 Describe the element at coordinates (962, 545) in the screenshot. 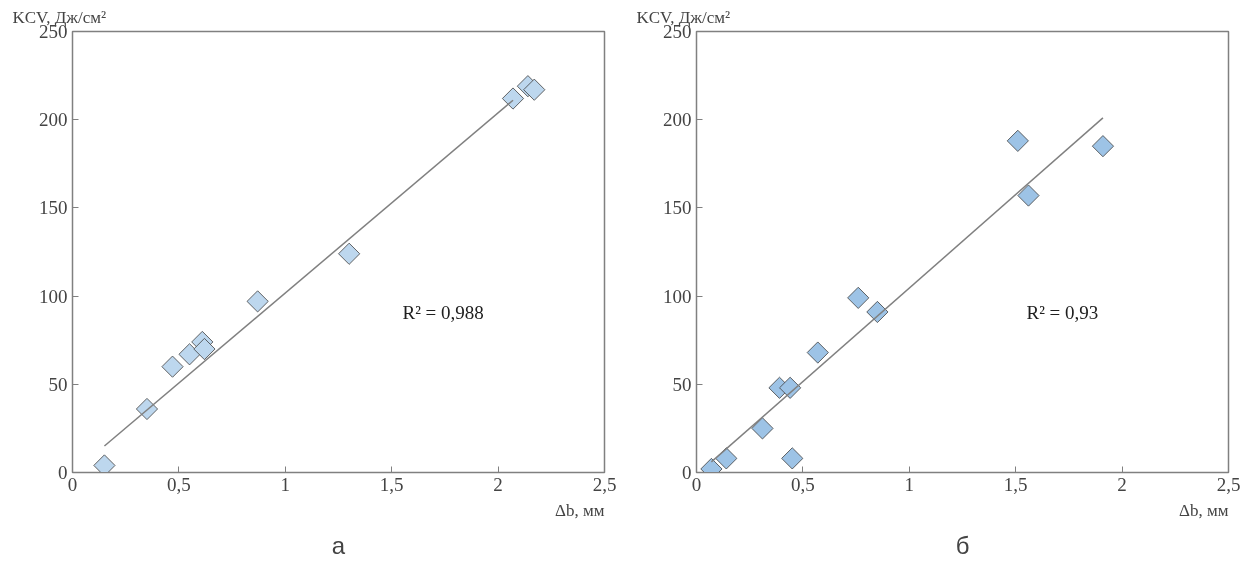

I see `text: б` at that location.